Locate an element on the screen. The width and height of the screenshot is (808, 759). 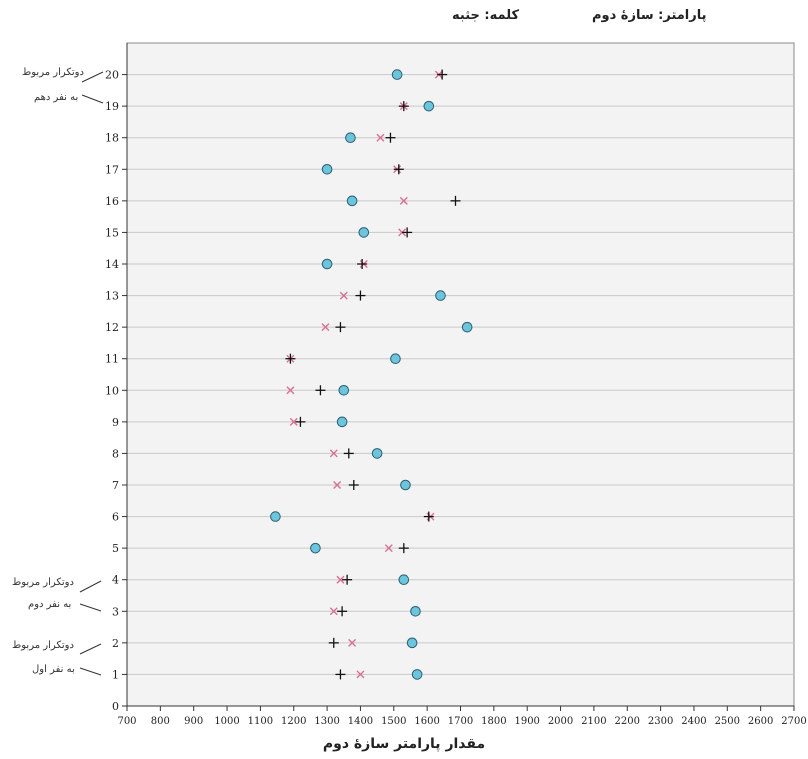
word-title: کلمه: جثبه is located at coordinates (486, 15).